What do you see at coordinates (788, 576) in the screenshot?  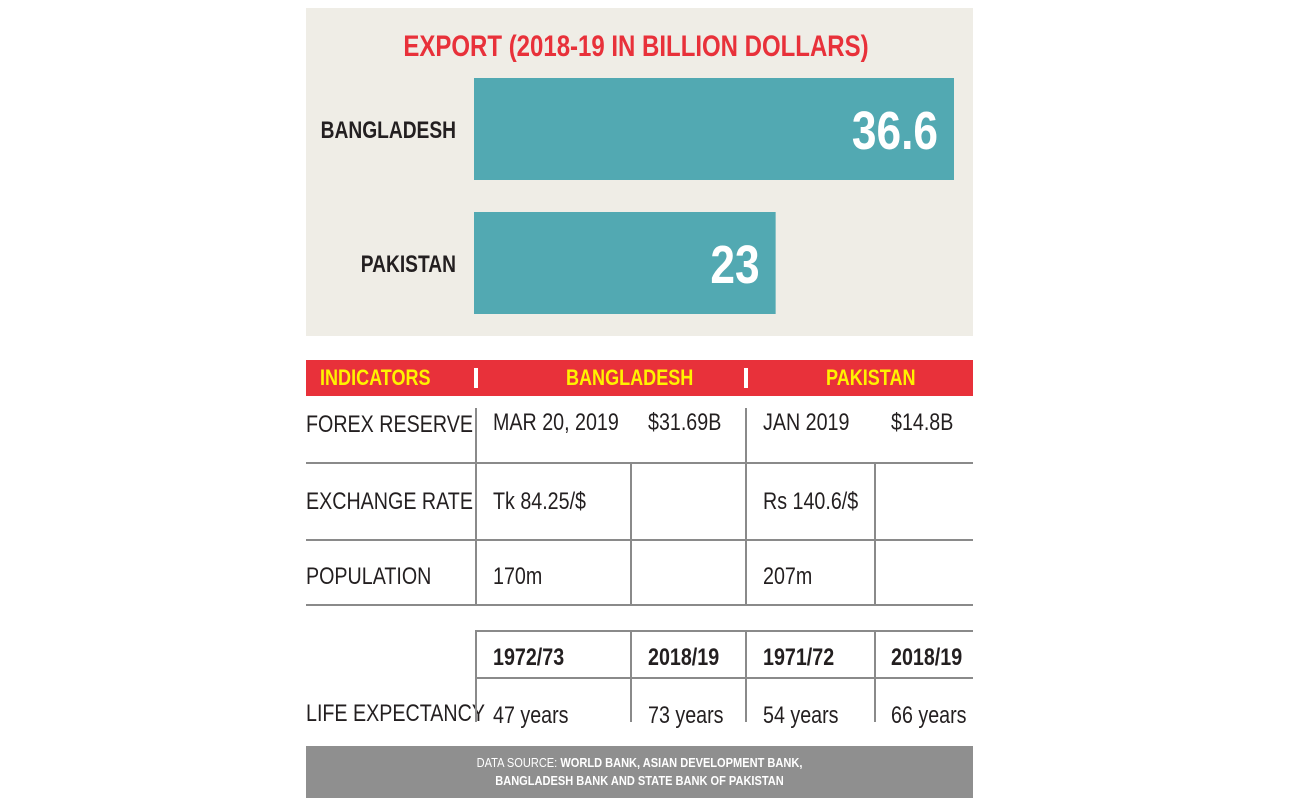 I see `pk-population-value: 207m` at bounding box center [788, 576].